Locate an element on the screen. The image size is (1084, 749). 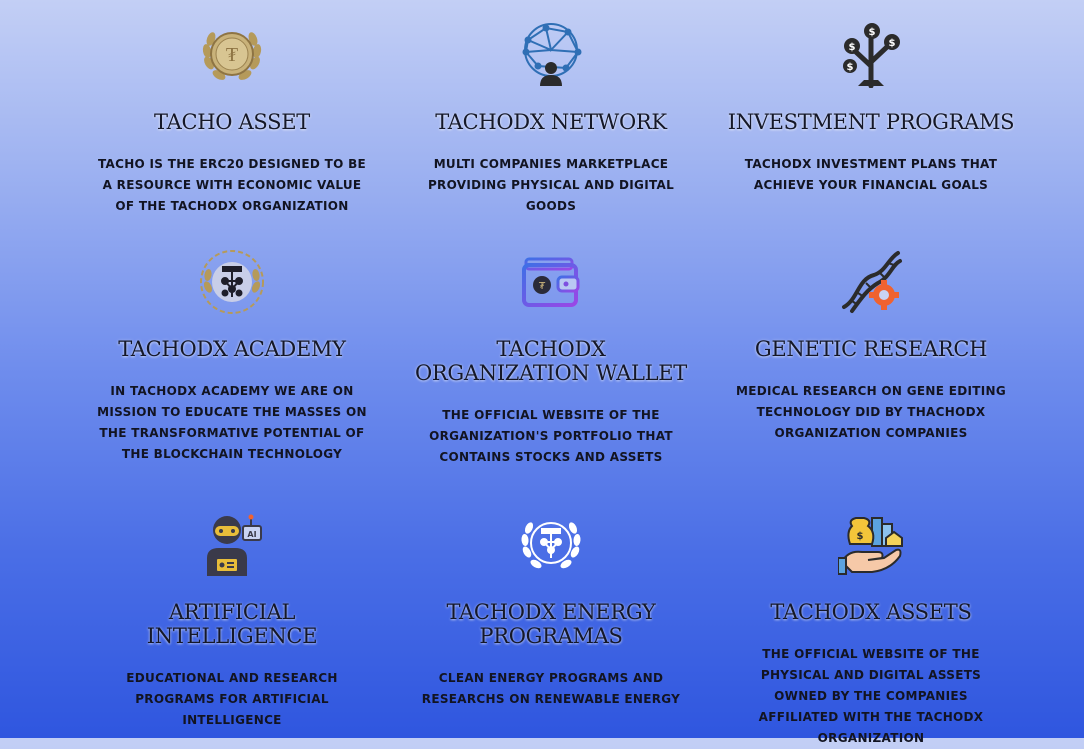
card-title: GENETIC RESEARCH is located at coordinates (871, 349).